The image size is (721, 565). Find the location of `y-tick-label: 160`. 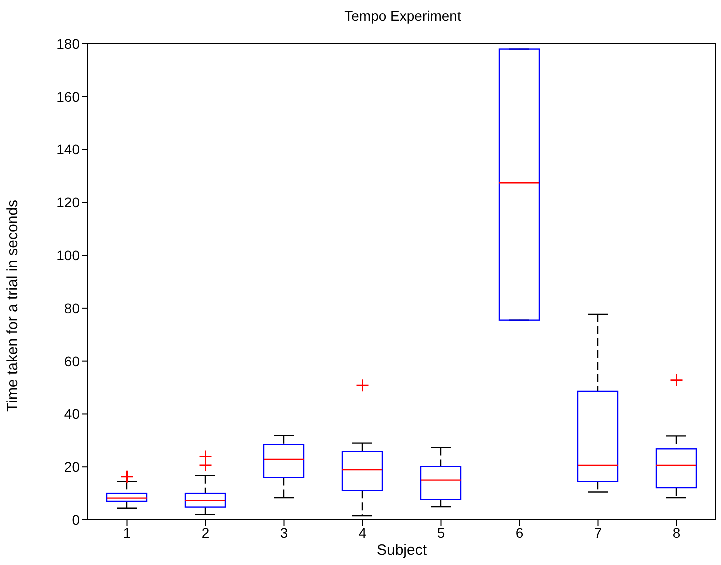

y-tick-label: 160 is located at coordinates (68, 96).